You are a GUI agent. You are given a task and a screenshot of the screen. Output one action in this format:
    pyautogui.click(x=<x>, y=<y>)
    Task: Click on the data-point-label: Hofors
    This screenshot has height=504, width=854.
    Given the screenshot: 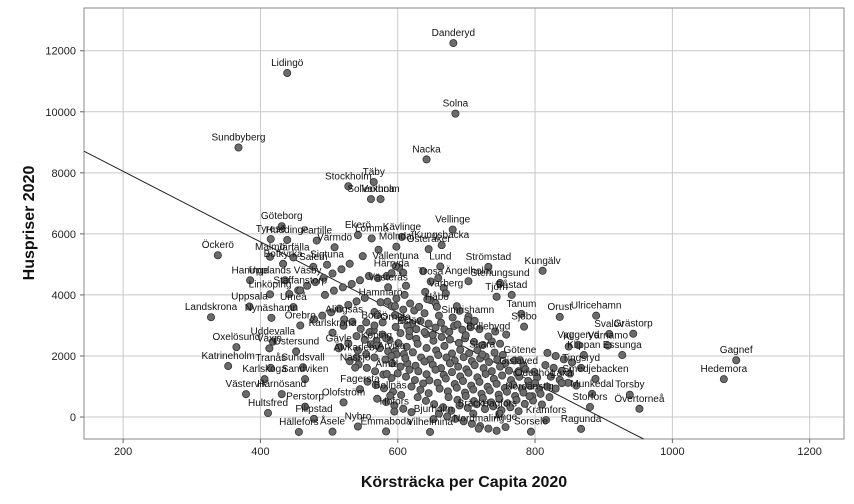 What is the action you would take?
    pyautogui.click(x=394, y=402)
    